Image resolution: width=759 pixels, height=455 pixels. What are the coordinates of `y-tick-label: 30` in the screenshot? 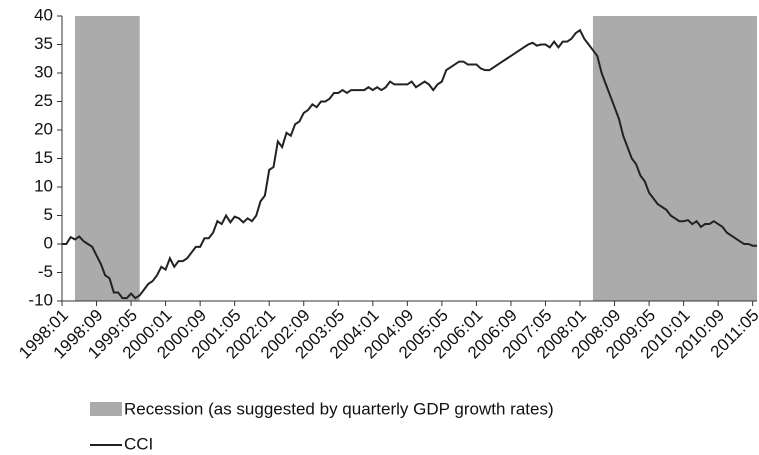 It's located at (43, 71).